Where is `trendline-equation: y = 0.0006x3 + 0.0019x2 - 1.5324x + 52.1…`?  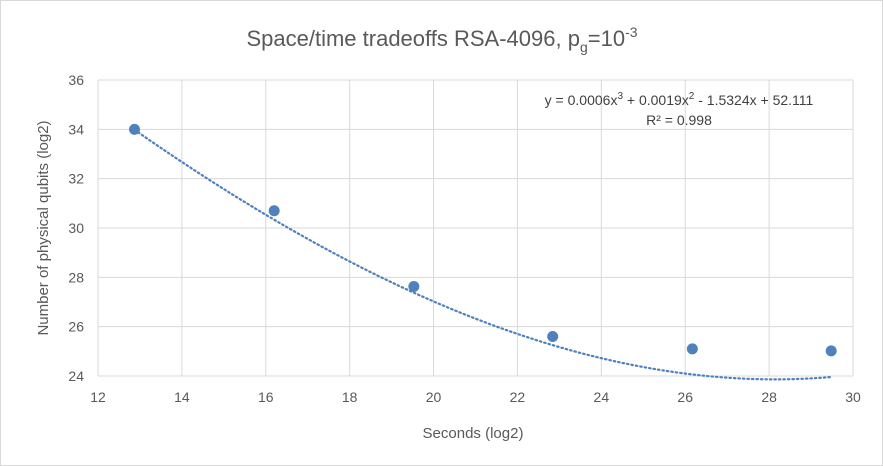 trendline-equation: y = 0.0006x3 + 0.0019x2 - 1.5324x + 52.1… is located at coordinates (679, 99).